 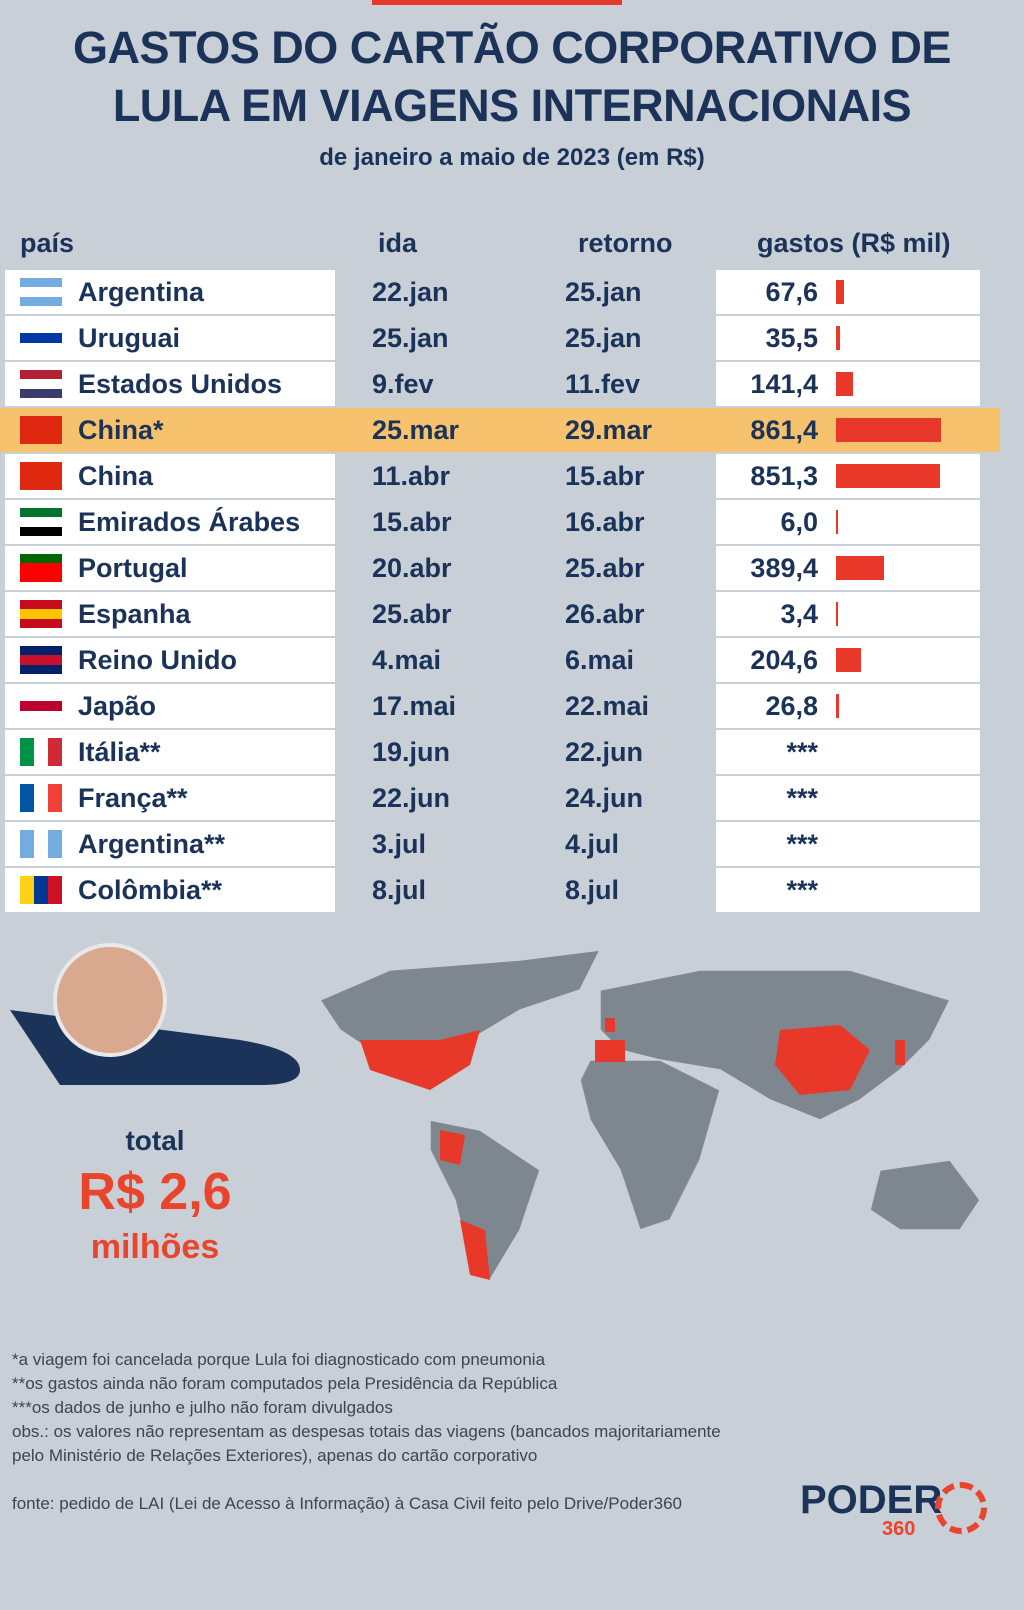 I want to click on title: LULA EM VIAGENS INTERNACIONAIS, so click(x=512, y=105).